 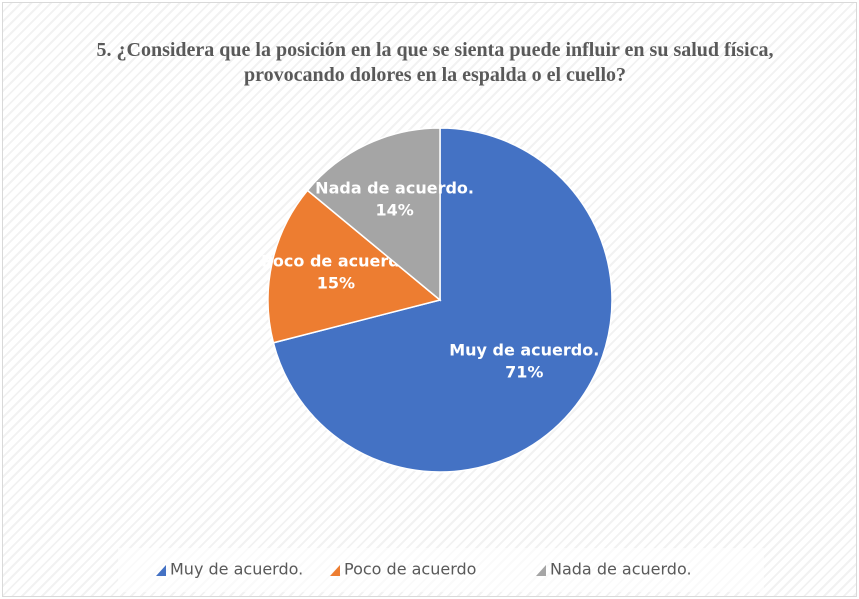 I want to click on legend-label: Nada de acuerdo., so click(x=621, y=569).